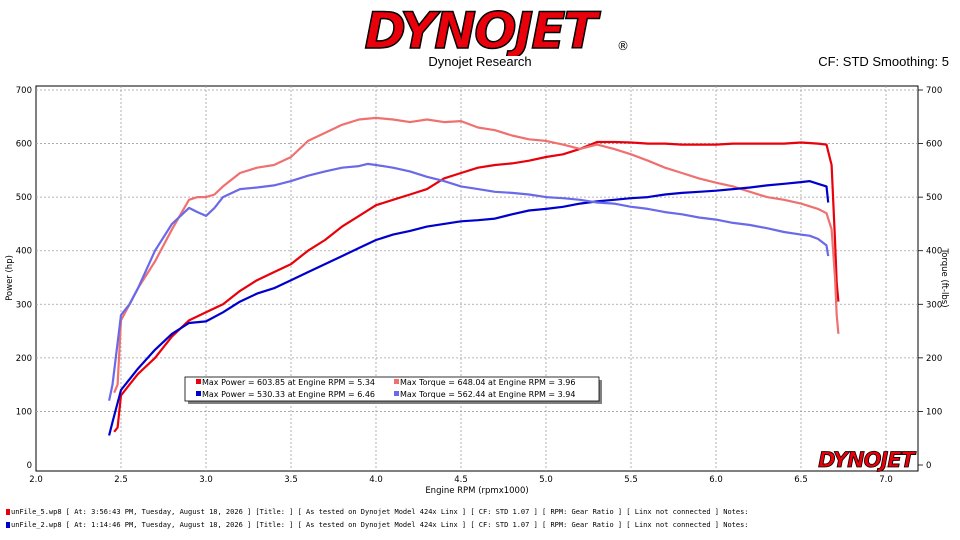 This screenshot has height=540, width=960. I want to click on watermark: DYNOJET, so click(867, 460).